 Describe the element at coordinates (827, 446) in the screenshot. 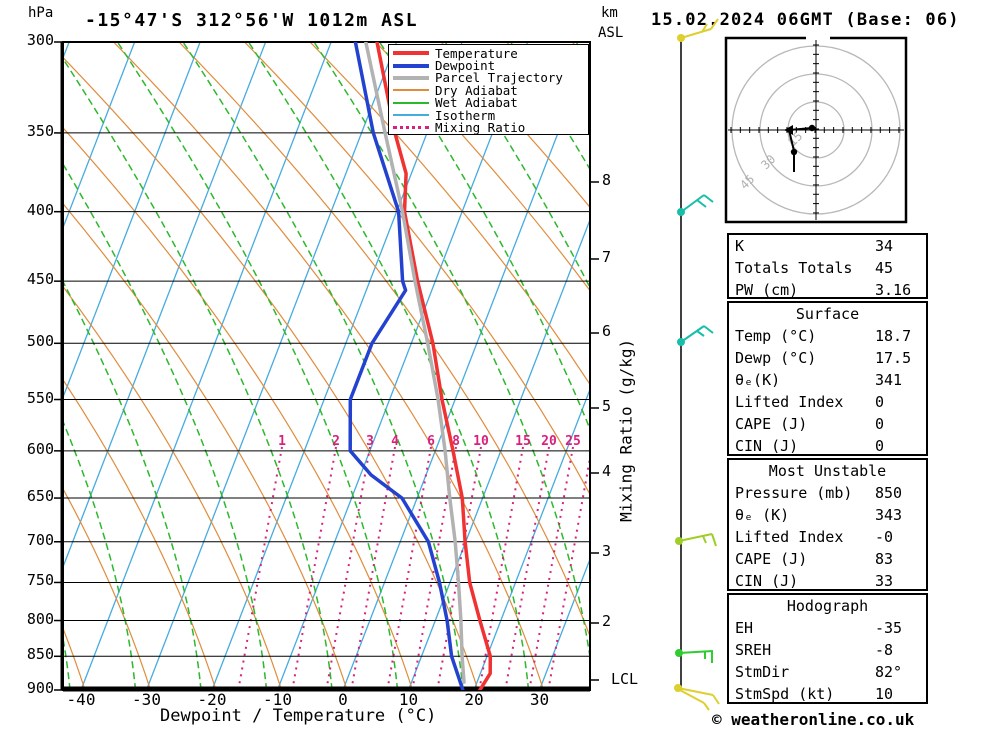

I see `table-row: CIN (J) 0` at that location.